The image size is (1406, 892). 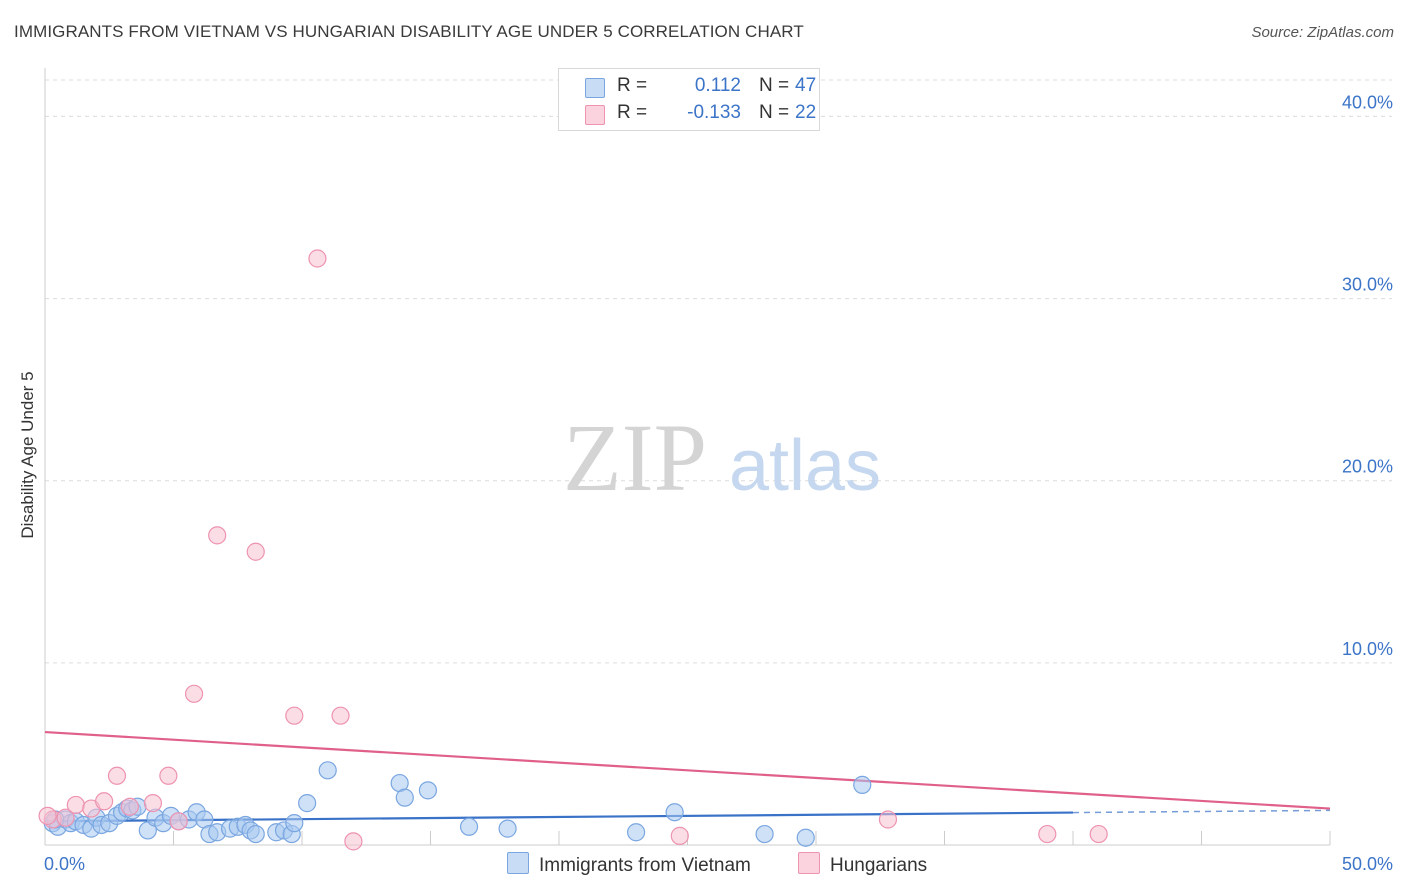 I want to click on y-tick-label: 20.0%, so click(x=1367, y=467).